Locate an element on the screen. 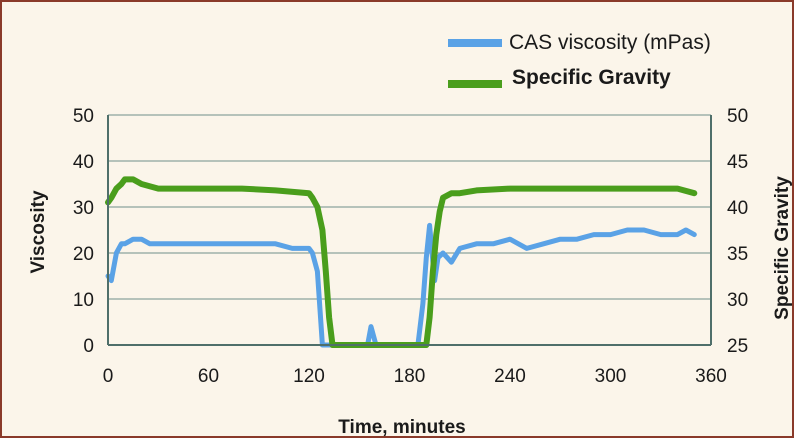 The image size is (794, 438). x-tick-180: 180 is located at coordinates (410, 376).